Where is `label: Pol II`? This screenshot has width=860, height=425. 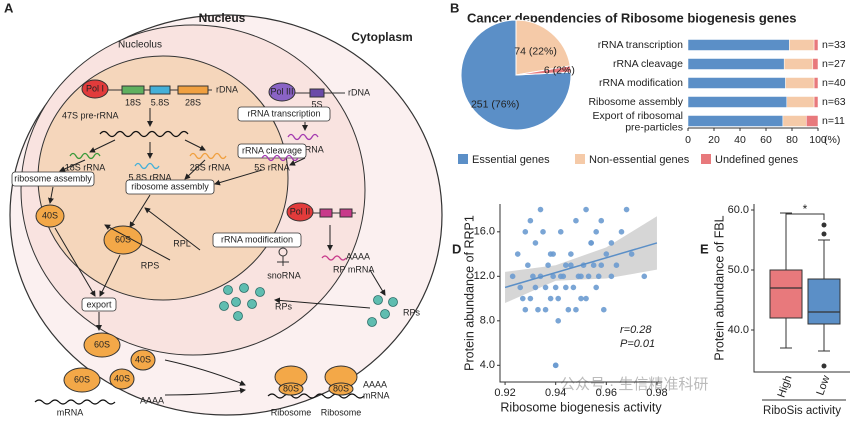
label: Pol II is located at coordinates (300, 211).